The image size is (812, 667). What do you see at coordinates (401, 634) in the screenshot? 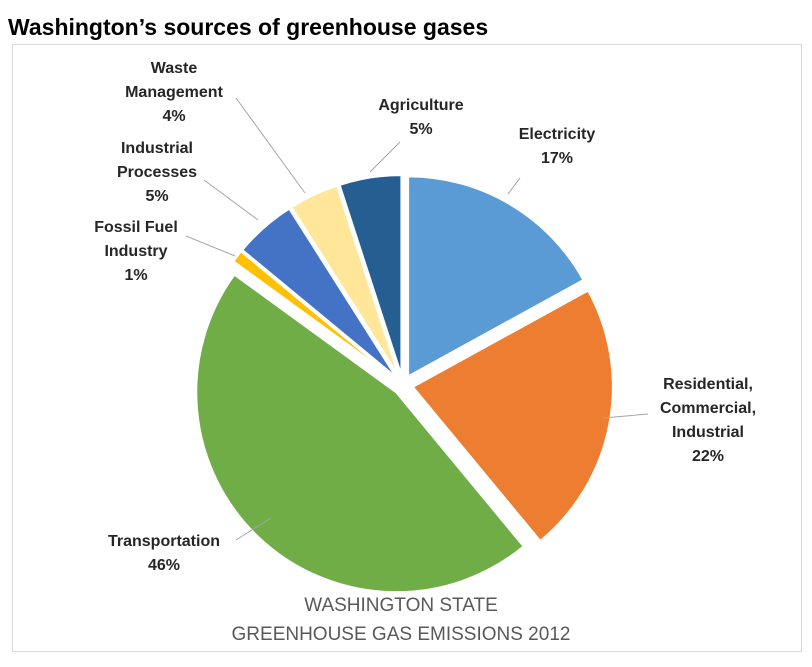
I see `chart-caption-line-2: GREENHOUSE GAS EMISSIONS 2012` at bounding box center [401, 634].